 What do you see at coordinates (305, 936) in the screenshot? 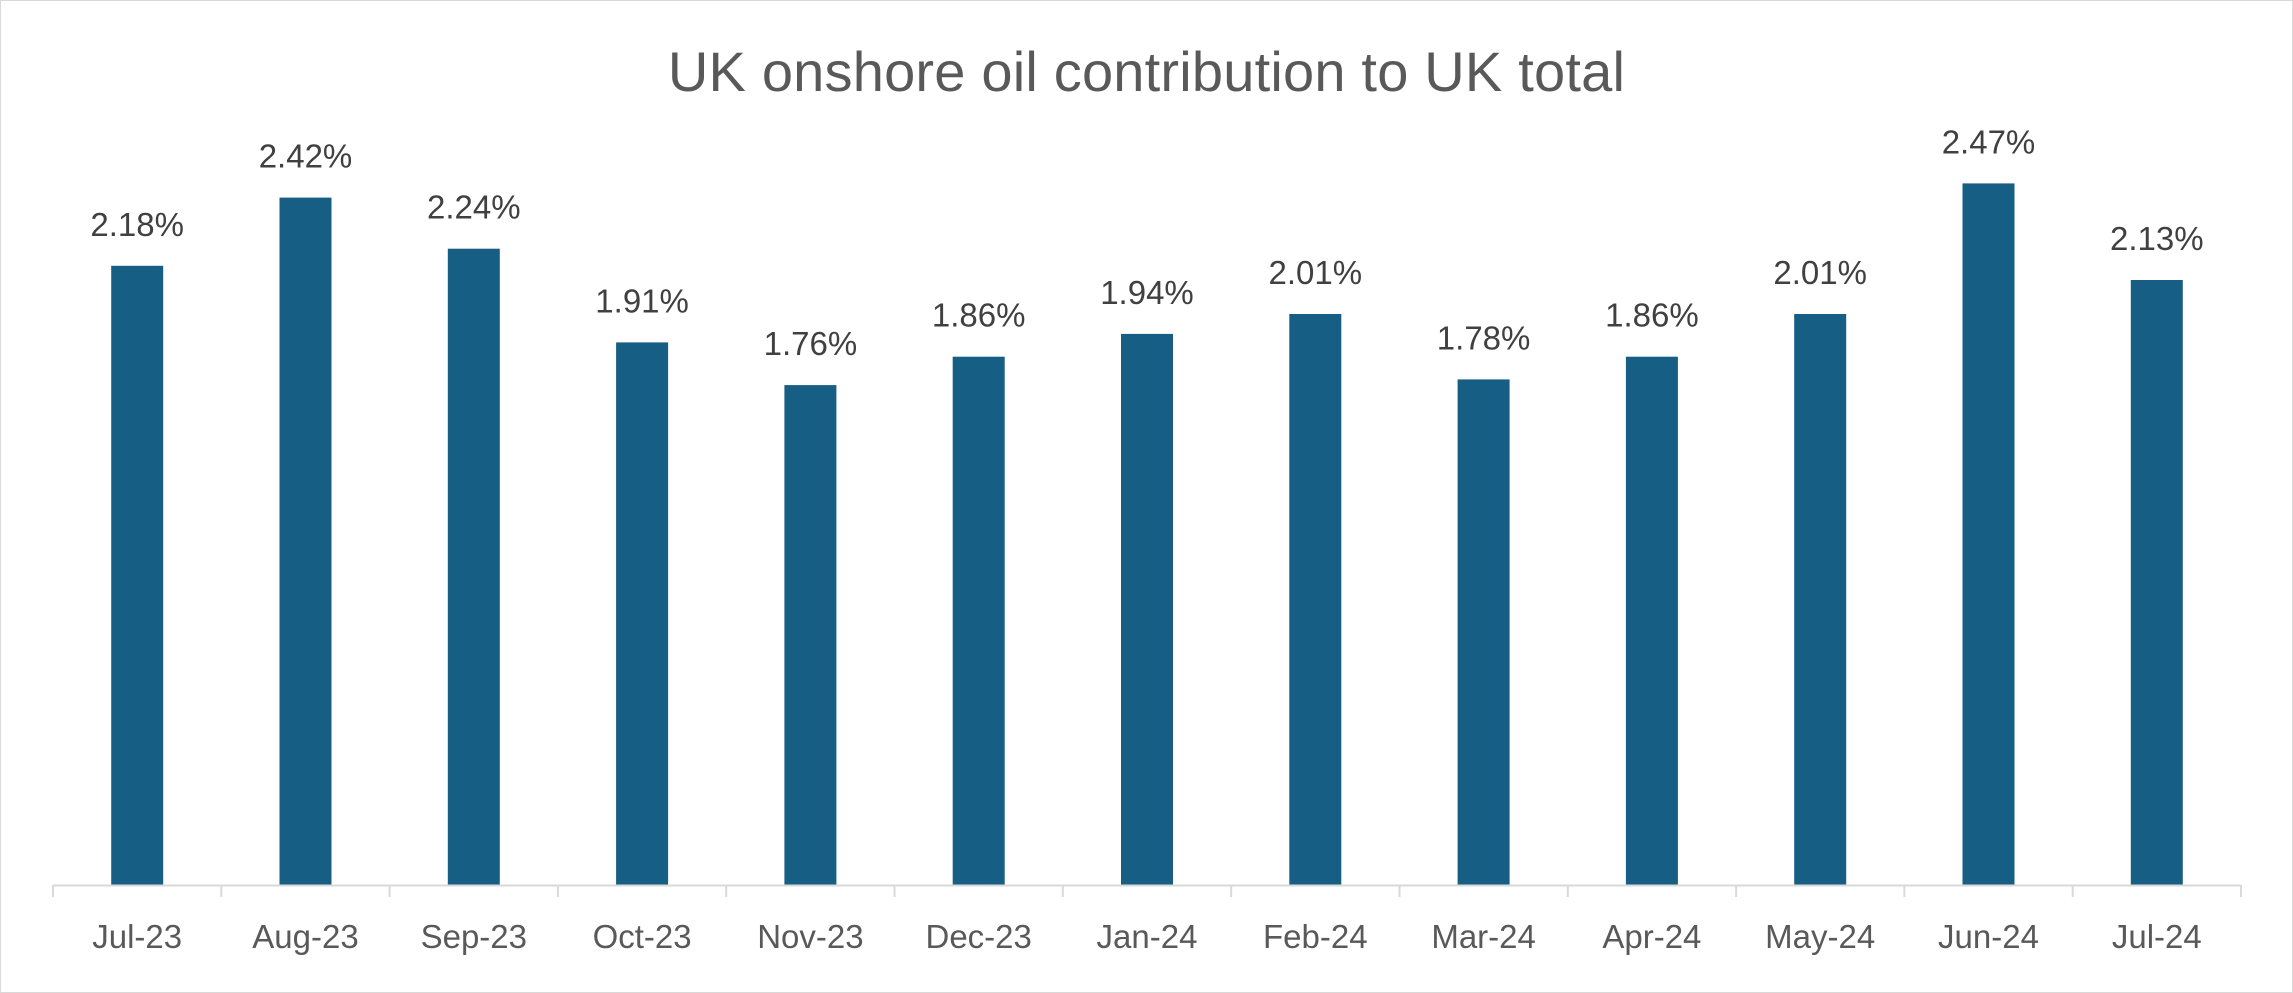
I see `x-tick-label-aug-23: Aug-23` at bounding box center [305, 936].